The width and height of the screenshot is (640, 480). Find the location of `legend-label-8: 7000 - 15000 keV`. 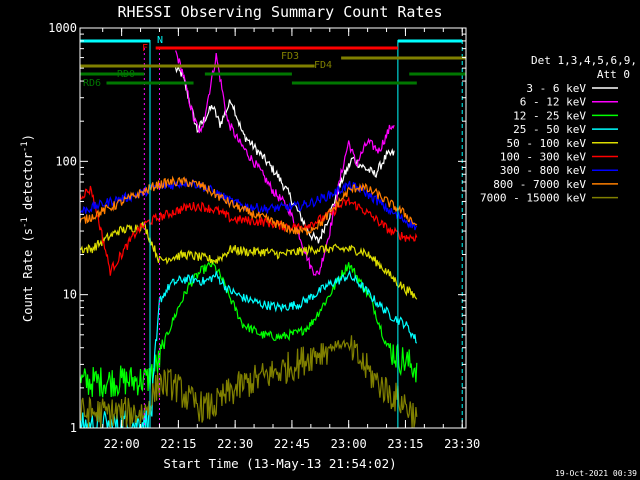

legend-label-8: 7000 - 15000 keV is located at coordinates (533, 198).